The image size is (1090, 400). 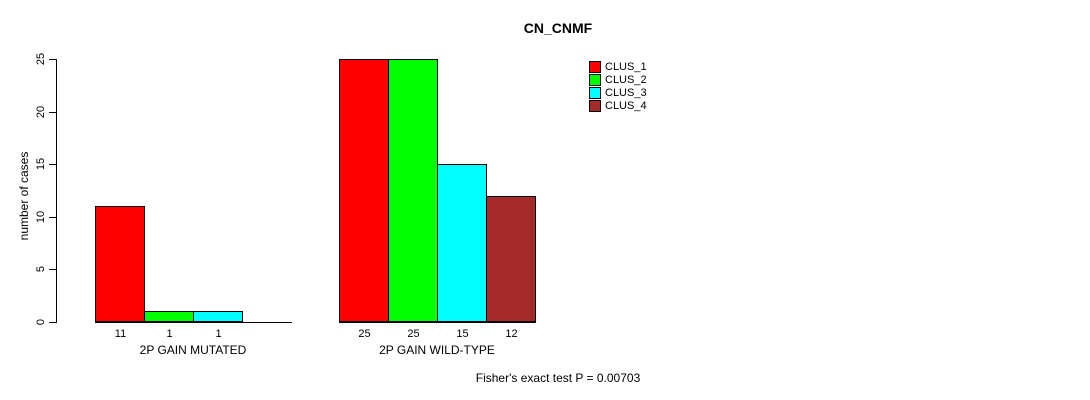 What do you see at coordinates (364, 190) in the screenshot?
I see `bar-clus_1-wild-type` at bounding box center [364, 190].